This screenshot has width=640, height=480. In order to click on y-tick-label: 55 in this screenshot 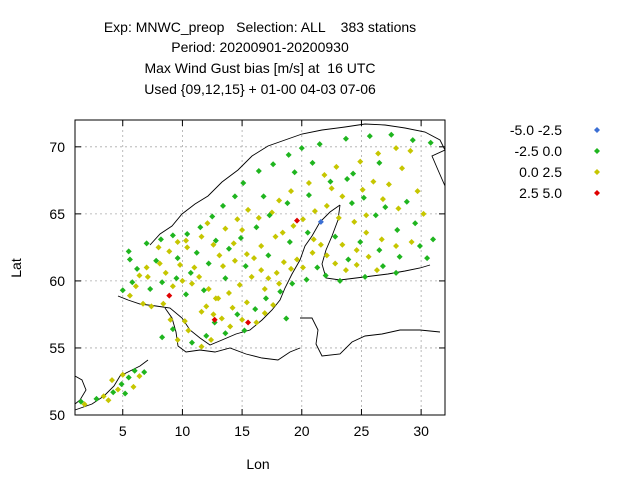, I will do `click(57, 348)`.